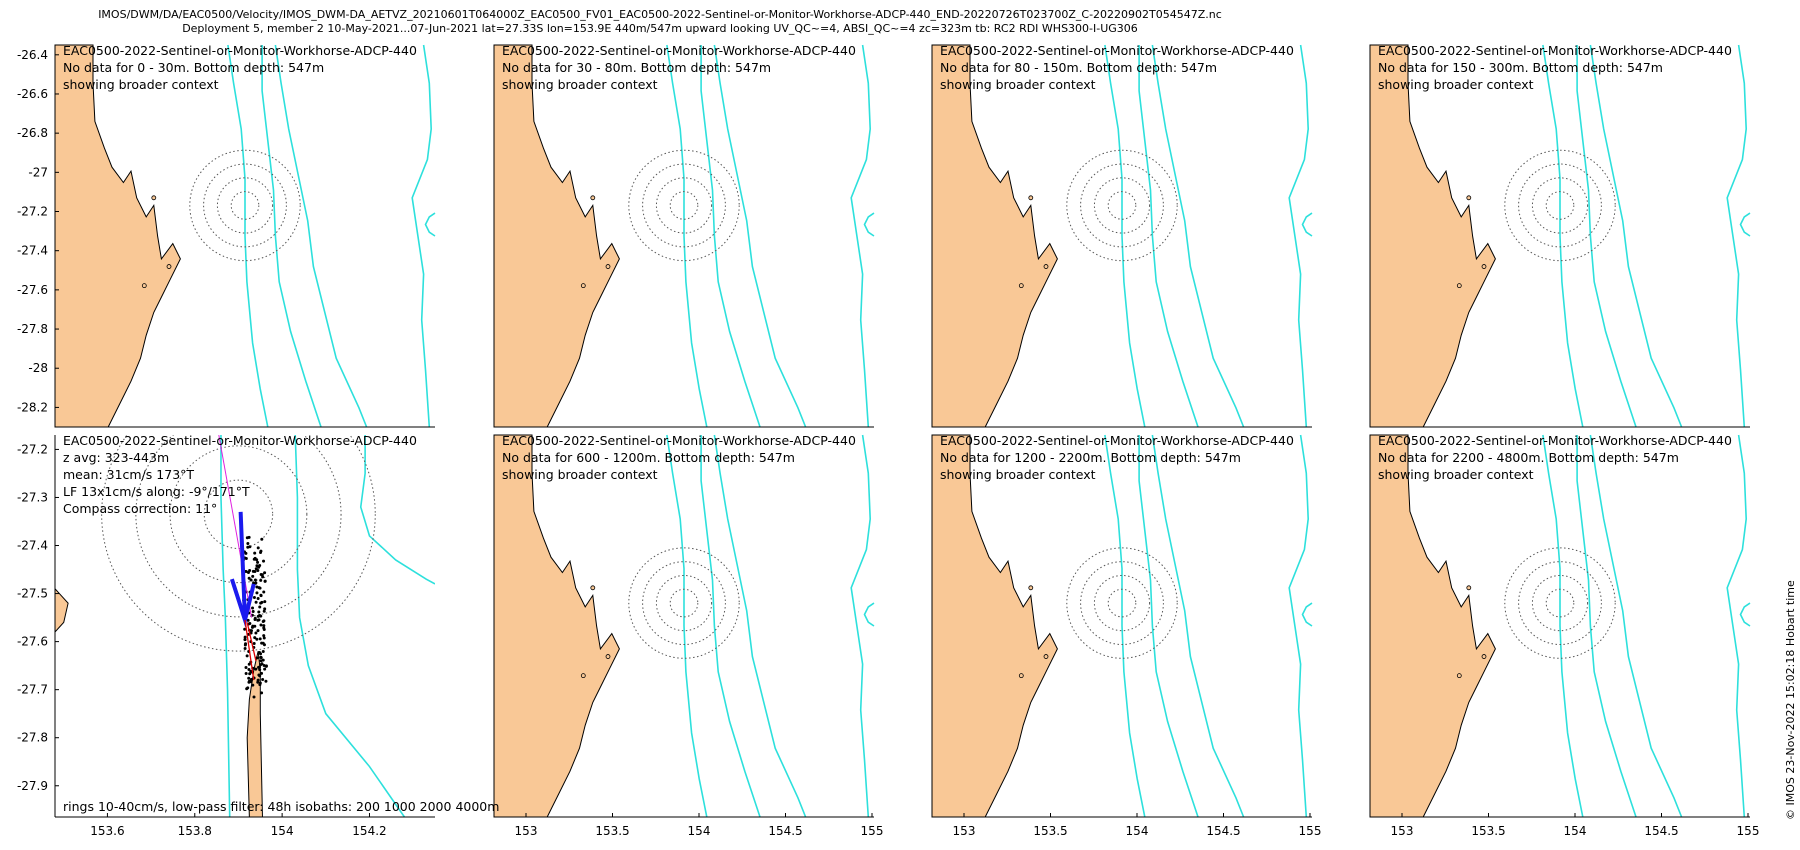  Describe the element at coordinates (242, 566) in the screenshot. I see `bottom-1-mean-arrow` at that location.